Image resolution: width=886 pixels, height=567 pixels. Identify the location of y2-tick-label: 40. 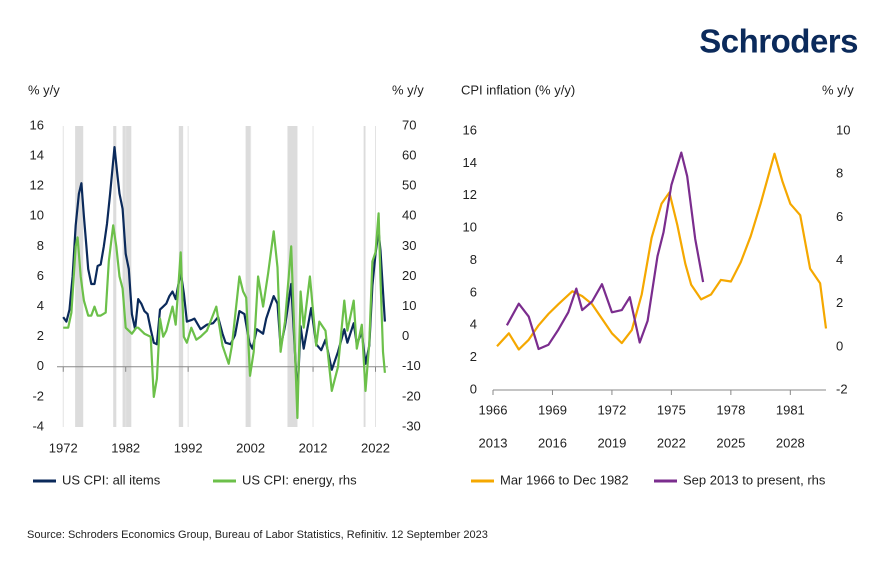
(409, 215).